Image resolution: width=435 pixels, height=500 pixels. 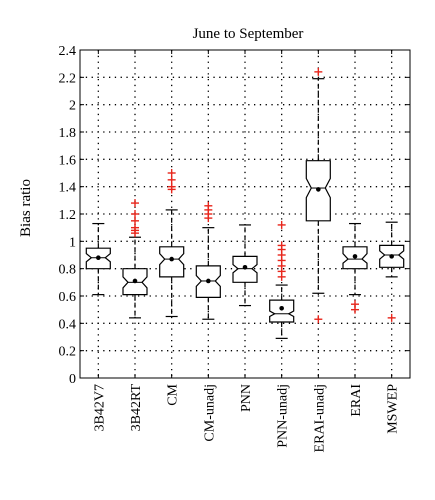 I want to click on x-tick-label: CM-unadj, so click(x=209, y=413).